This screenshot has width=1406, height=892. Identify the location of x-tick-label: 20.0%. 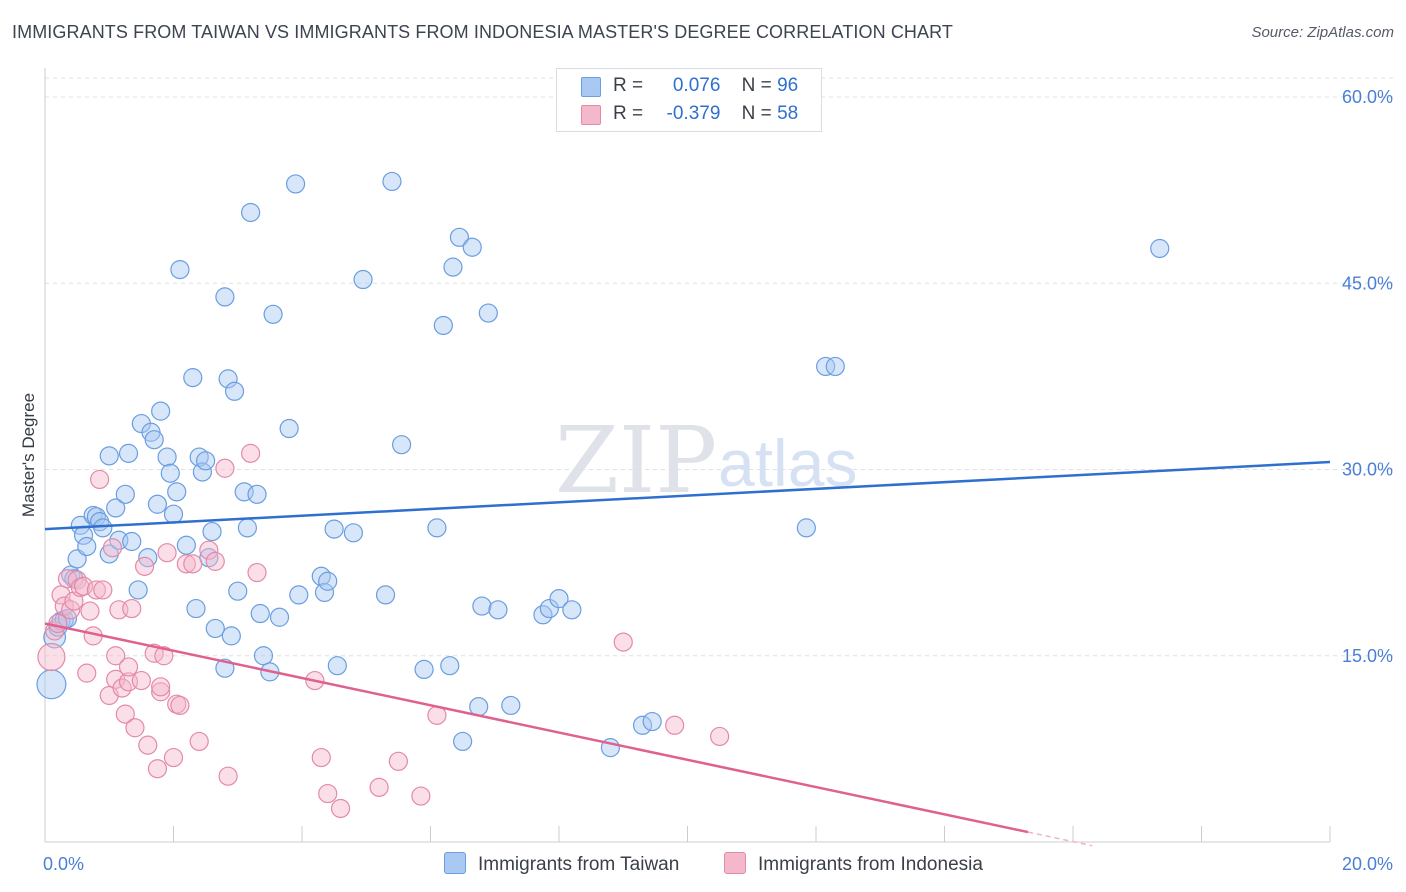
(1367, 864).